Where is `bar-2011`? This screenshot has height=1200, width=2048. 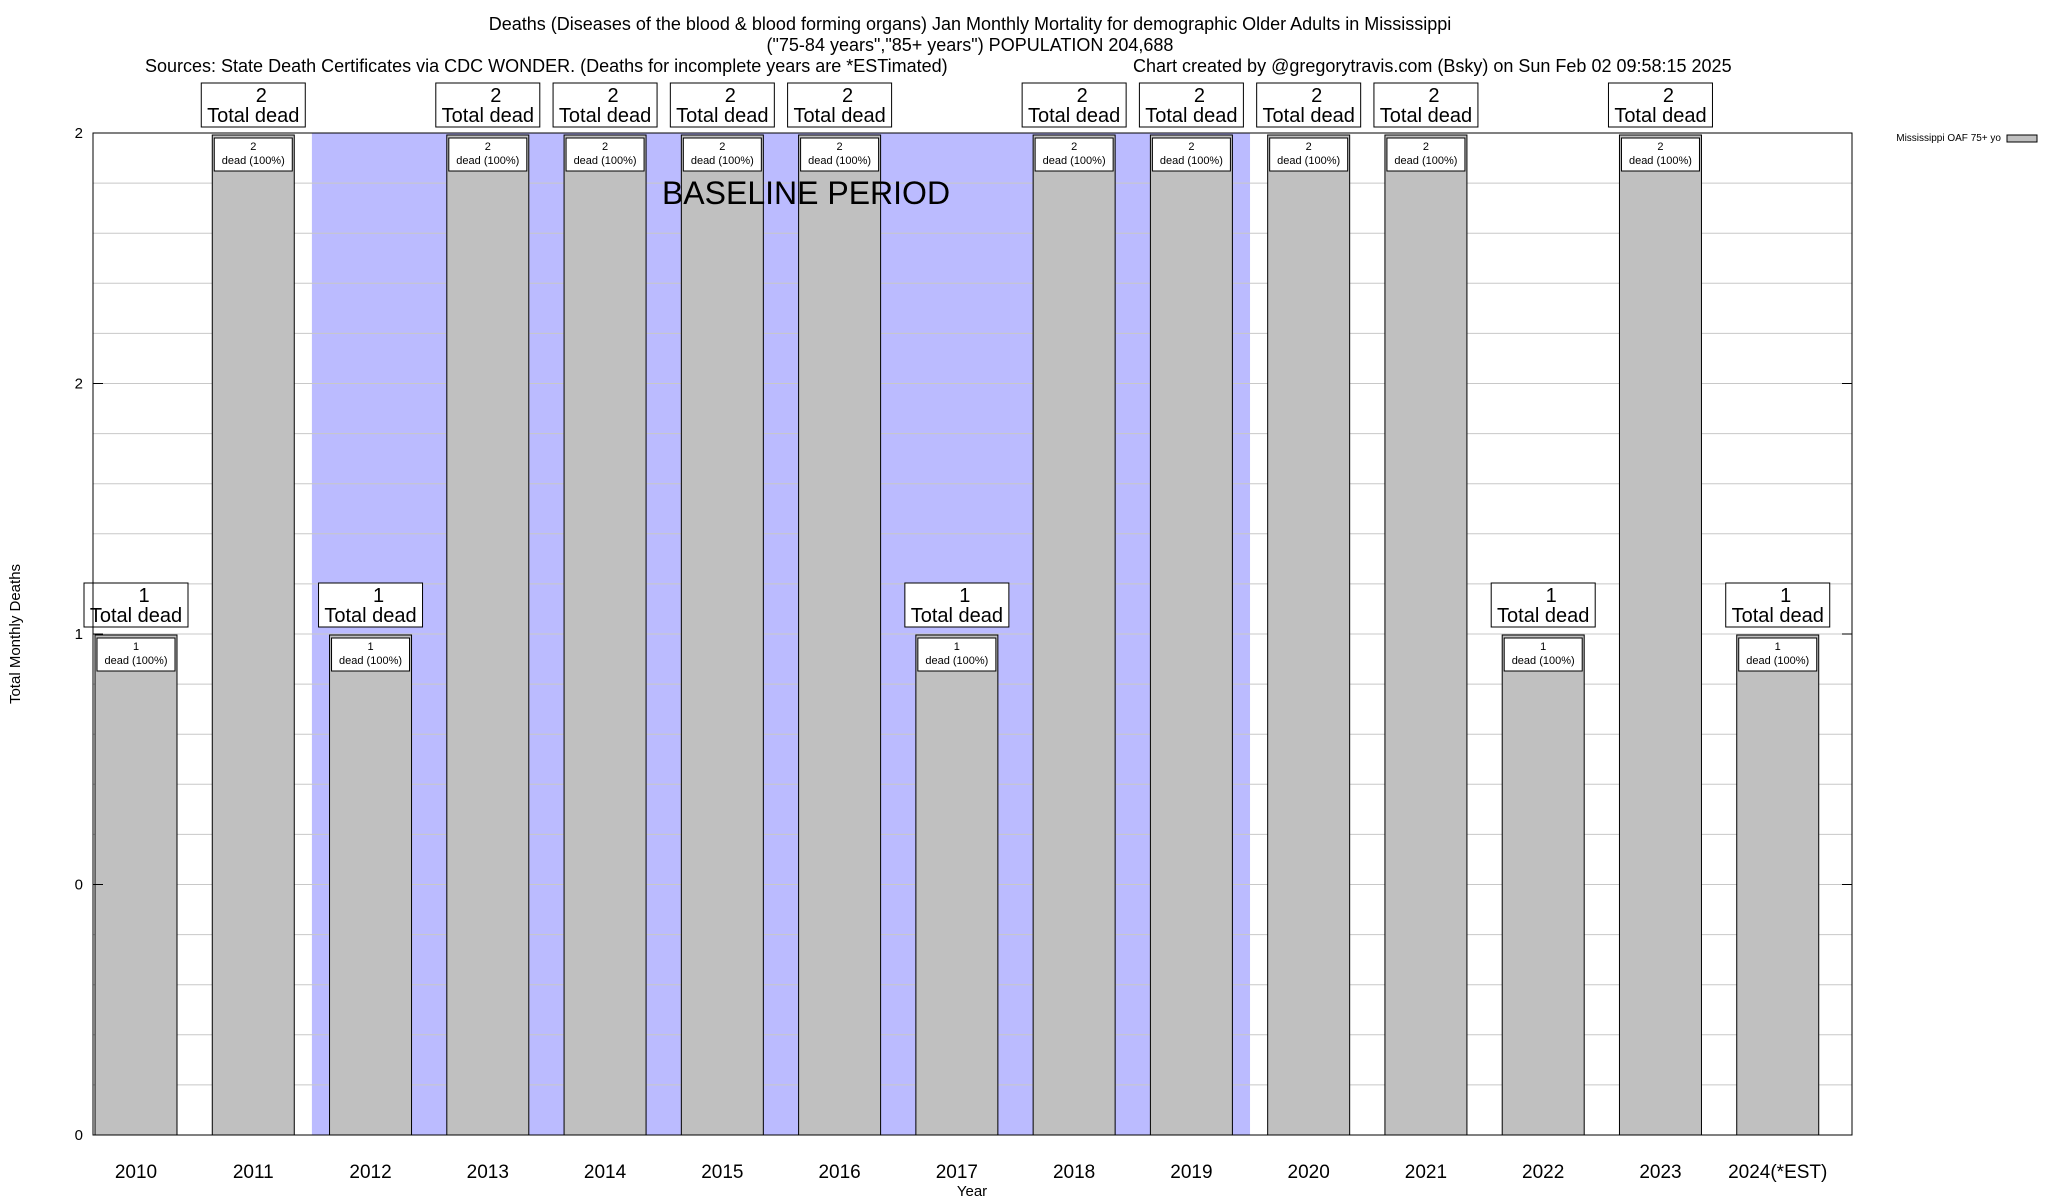
bar-2011 is located at coordinates (253, 635).